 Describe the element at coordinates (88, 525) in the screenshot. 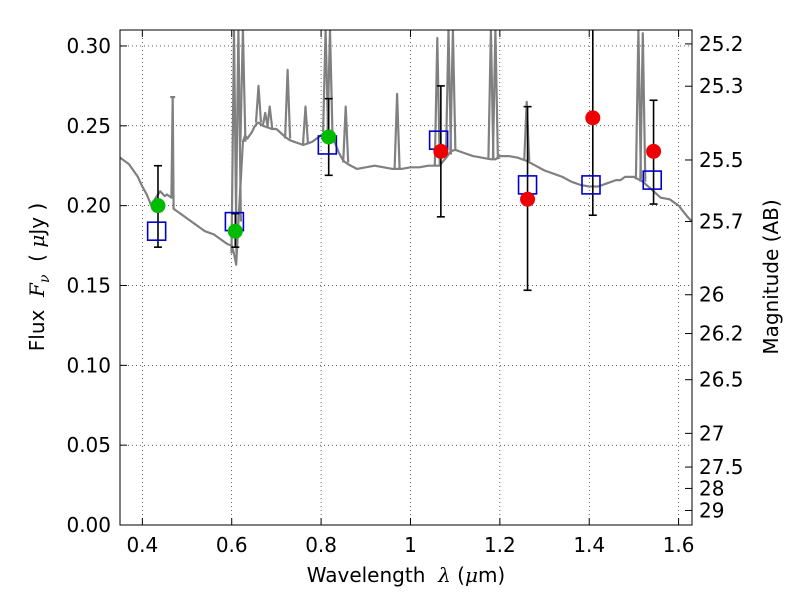

I see `y-tick-label: 0.00` at that location.